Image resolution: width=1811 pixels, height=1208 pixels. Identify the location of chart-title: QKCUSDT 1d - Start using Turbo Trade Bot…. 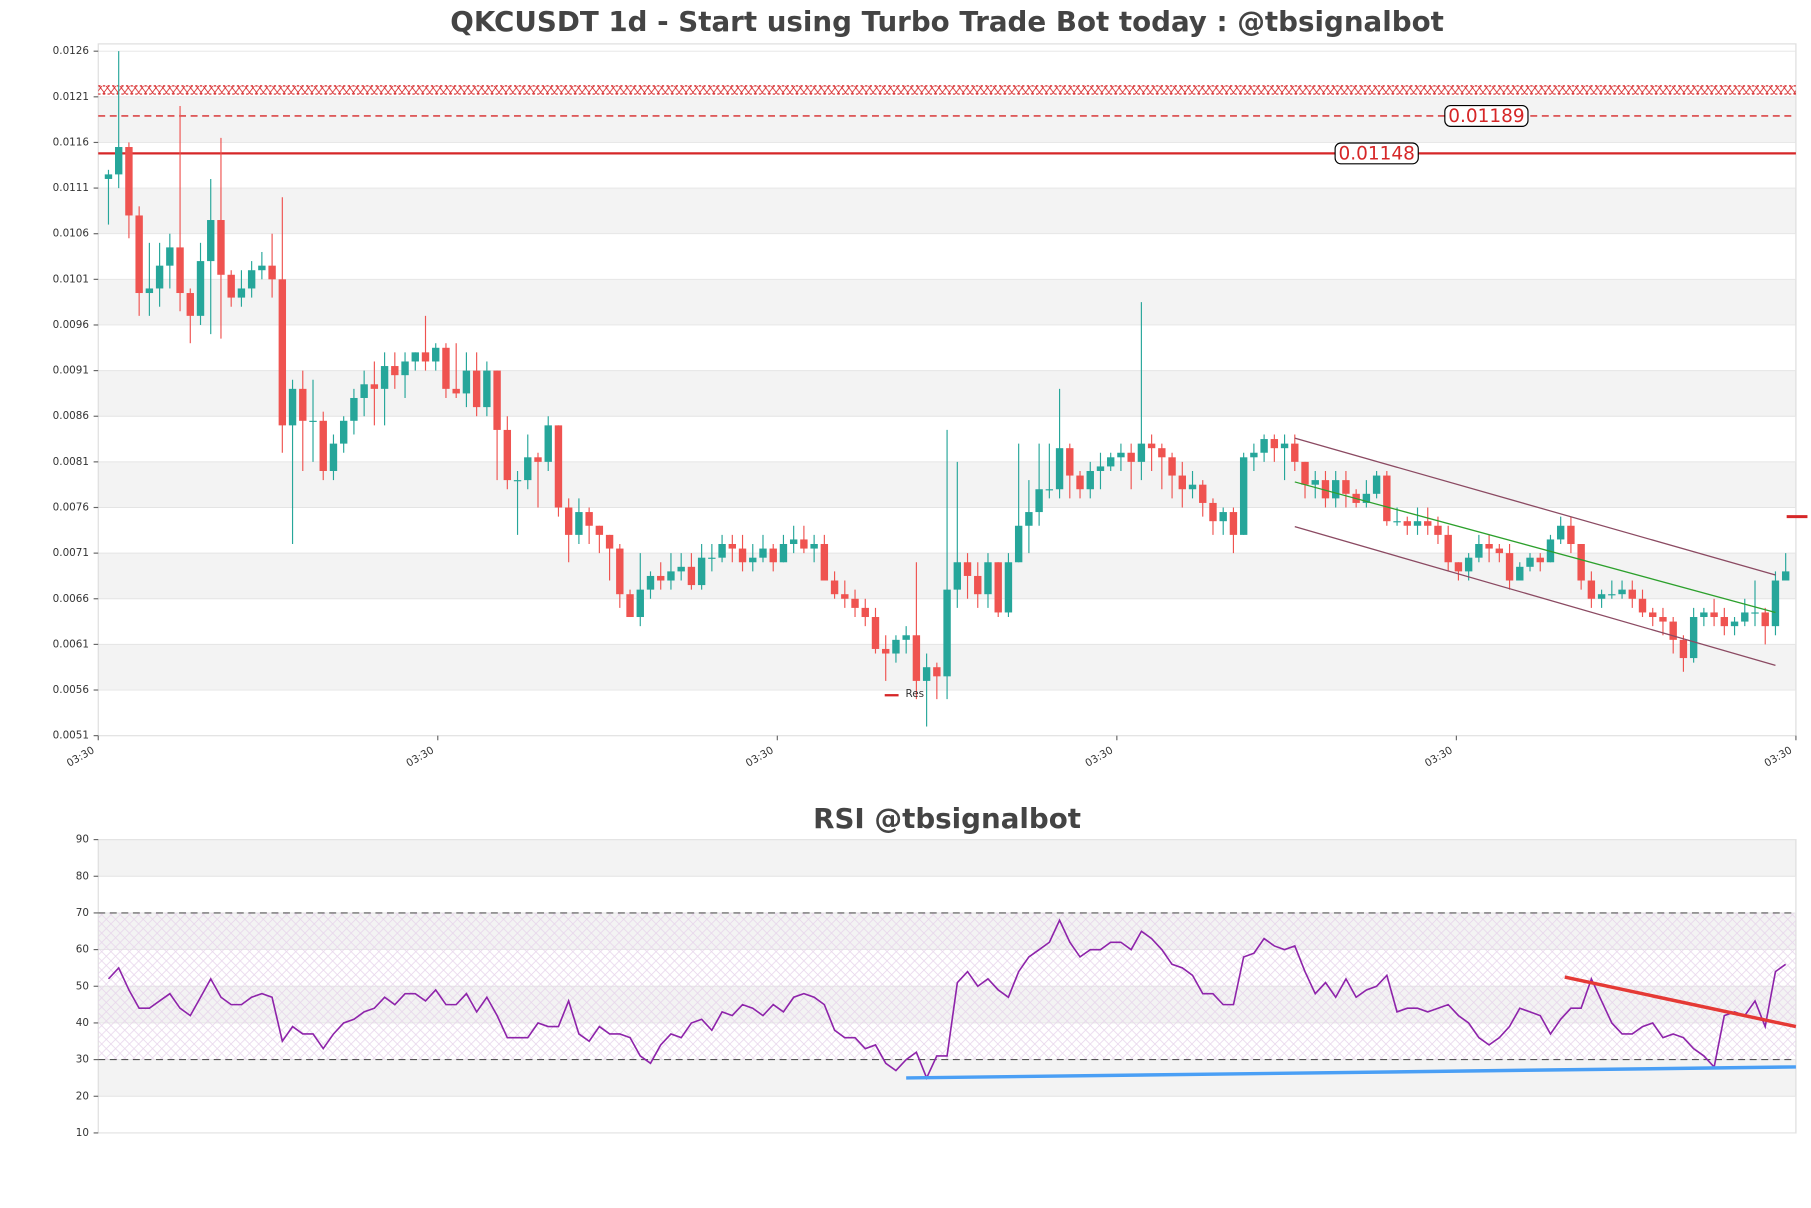
(947, 21).